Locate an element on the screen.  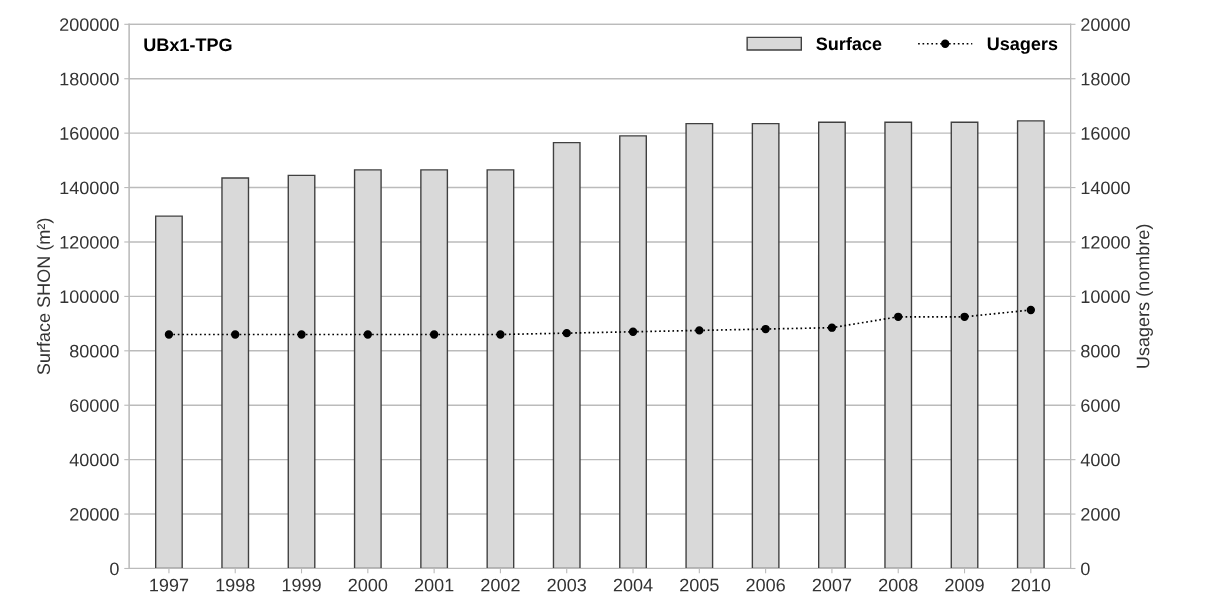
x-tick-label: 2004 is located at coordinates (633, 585).